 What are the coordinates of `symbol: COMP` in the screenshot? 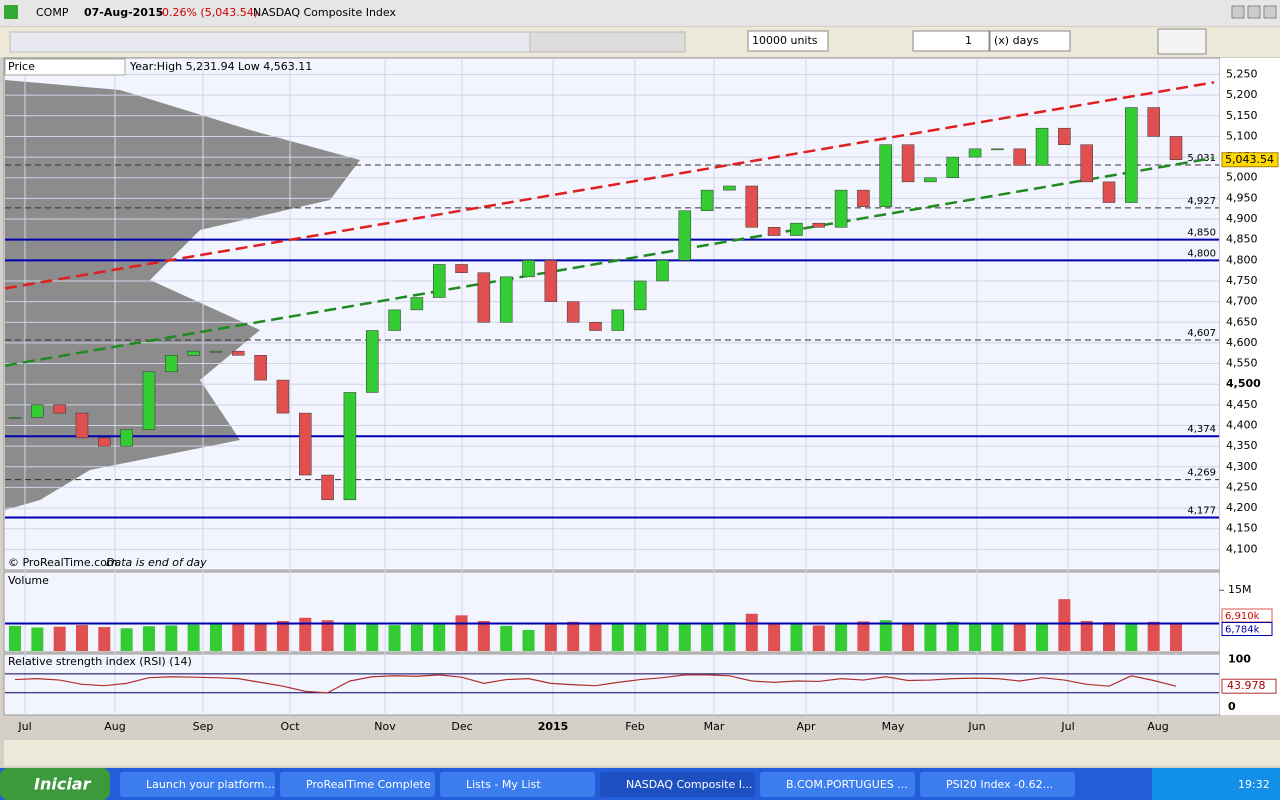 It's located at (52, 12).